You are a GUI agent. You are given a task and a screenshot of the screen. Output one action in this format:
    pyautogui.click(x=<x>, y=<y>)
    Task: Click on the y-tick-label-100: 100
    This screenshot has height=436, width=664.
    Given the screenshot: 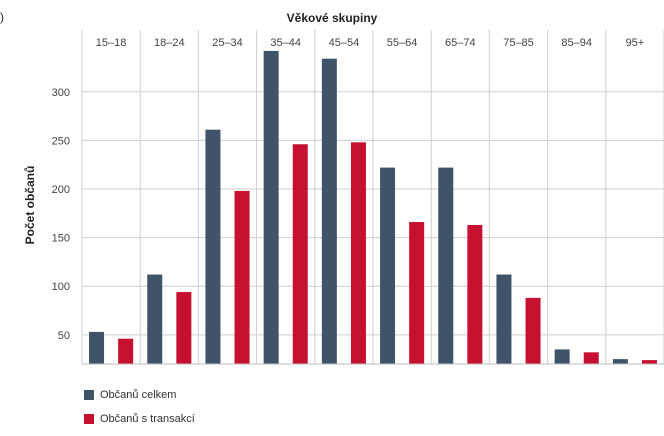 What is the action you would take?
    pyautogui.click(x=61, y=287)
    